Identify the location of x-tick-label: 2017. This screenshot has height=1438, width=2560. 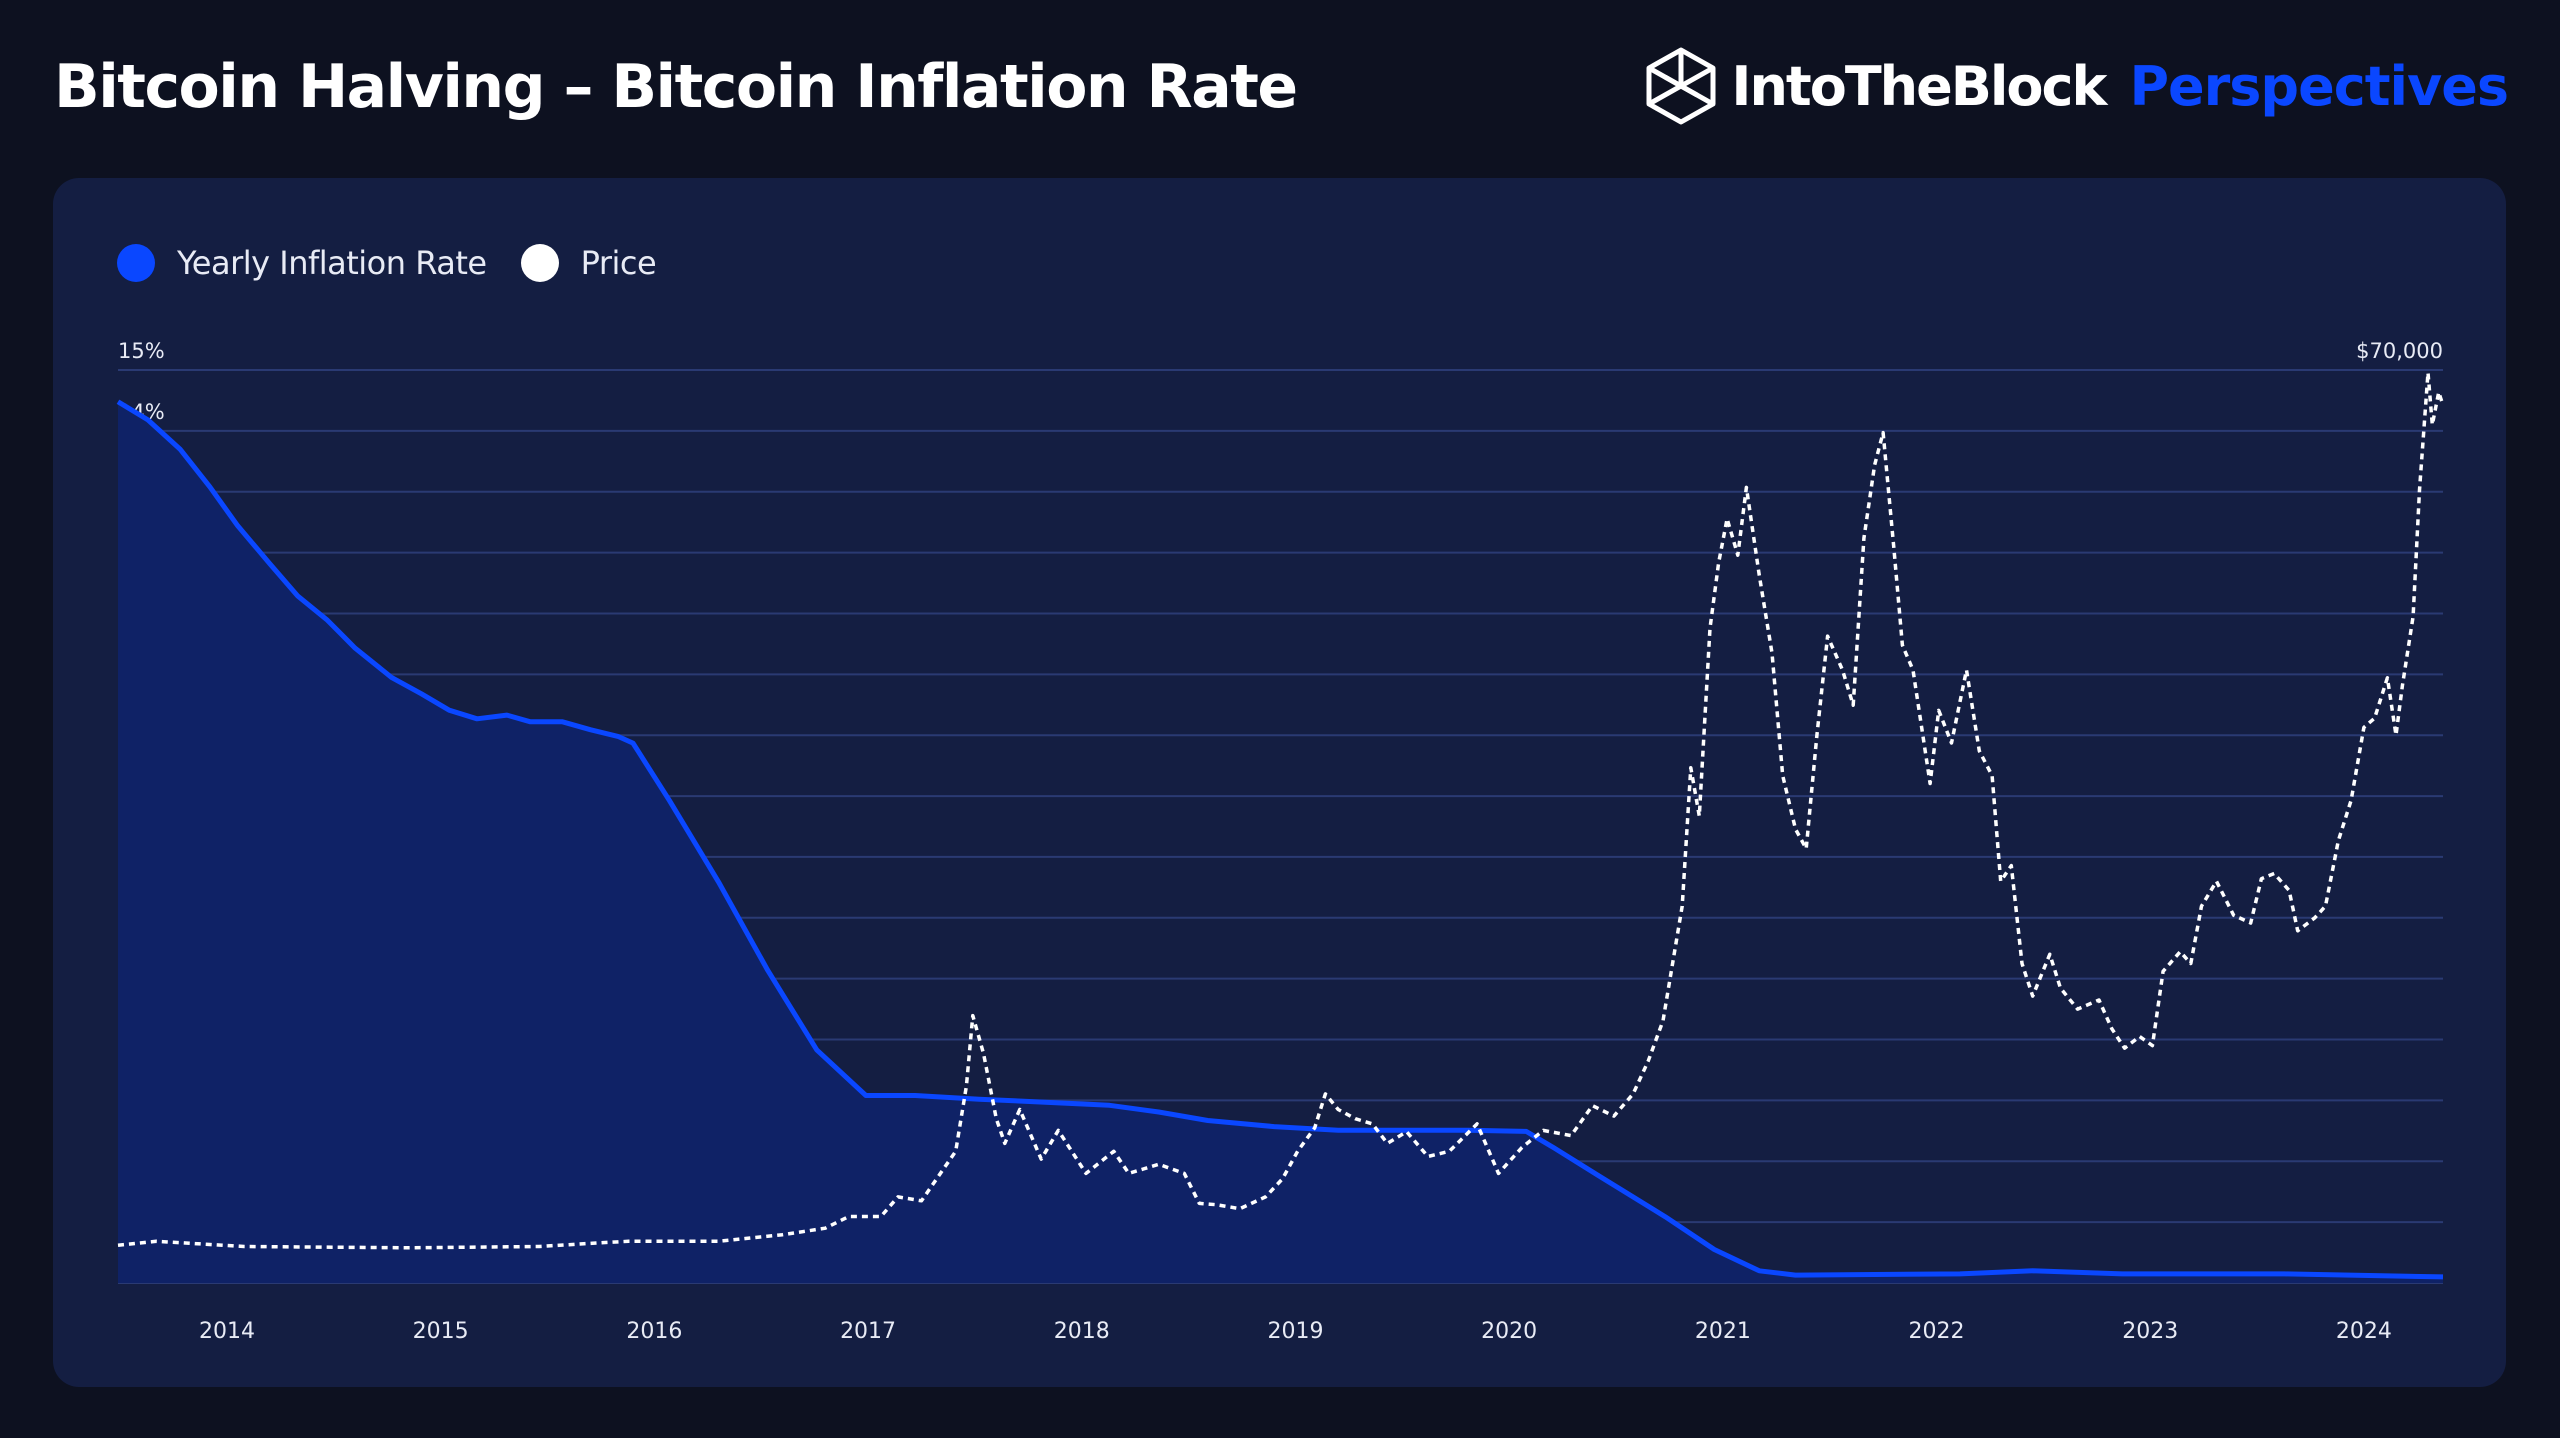
(868, 1331).